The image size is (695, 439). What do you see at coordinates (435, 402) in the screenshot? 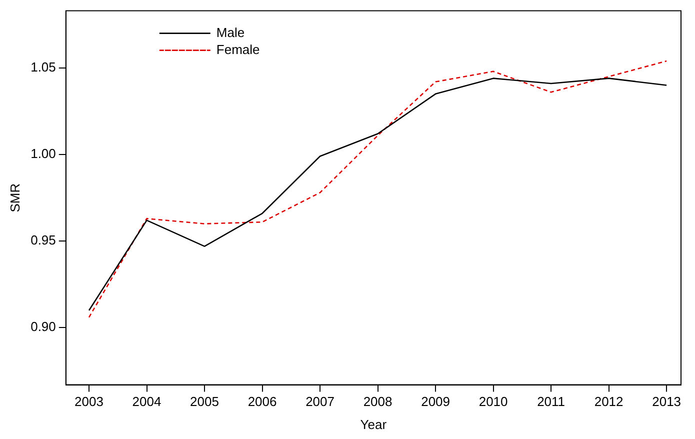
I see `x-tick-label: 2009` at bounding box center [435, 402].